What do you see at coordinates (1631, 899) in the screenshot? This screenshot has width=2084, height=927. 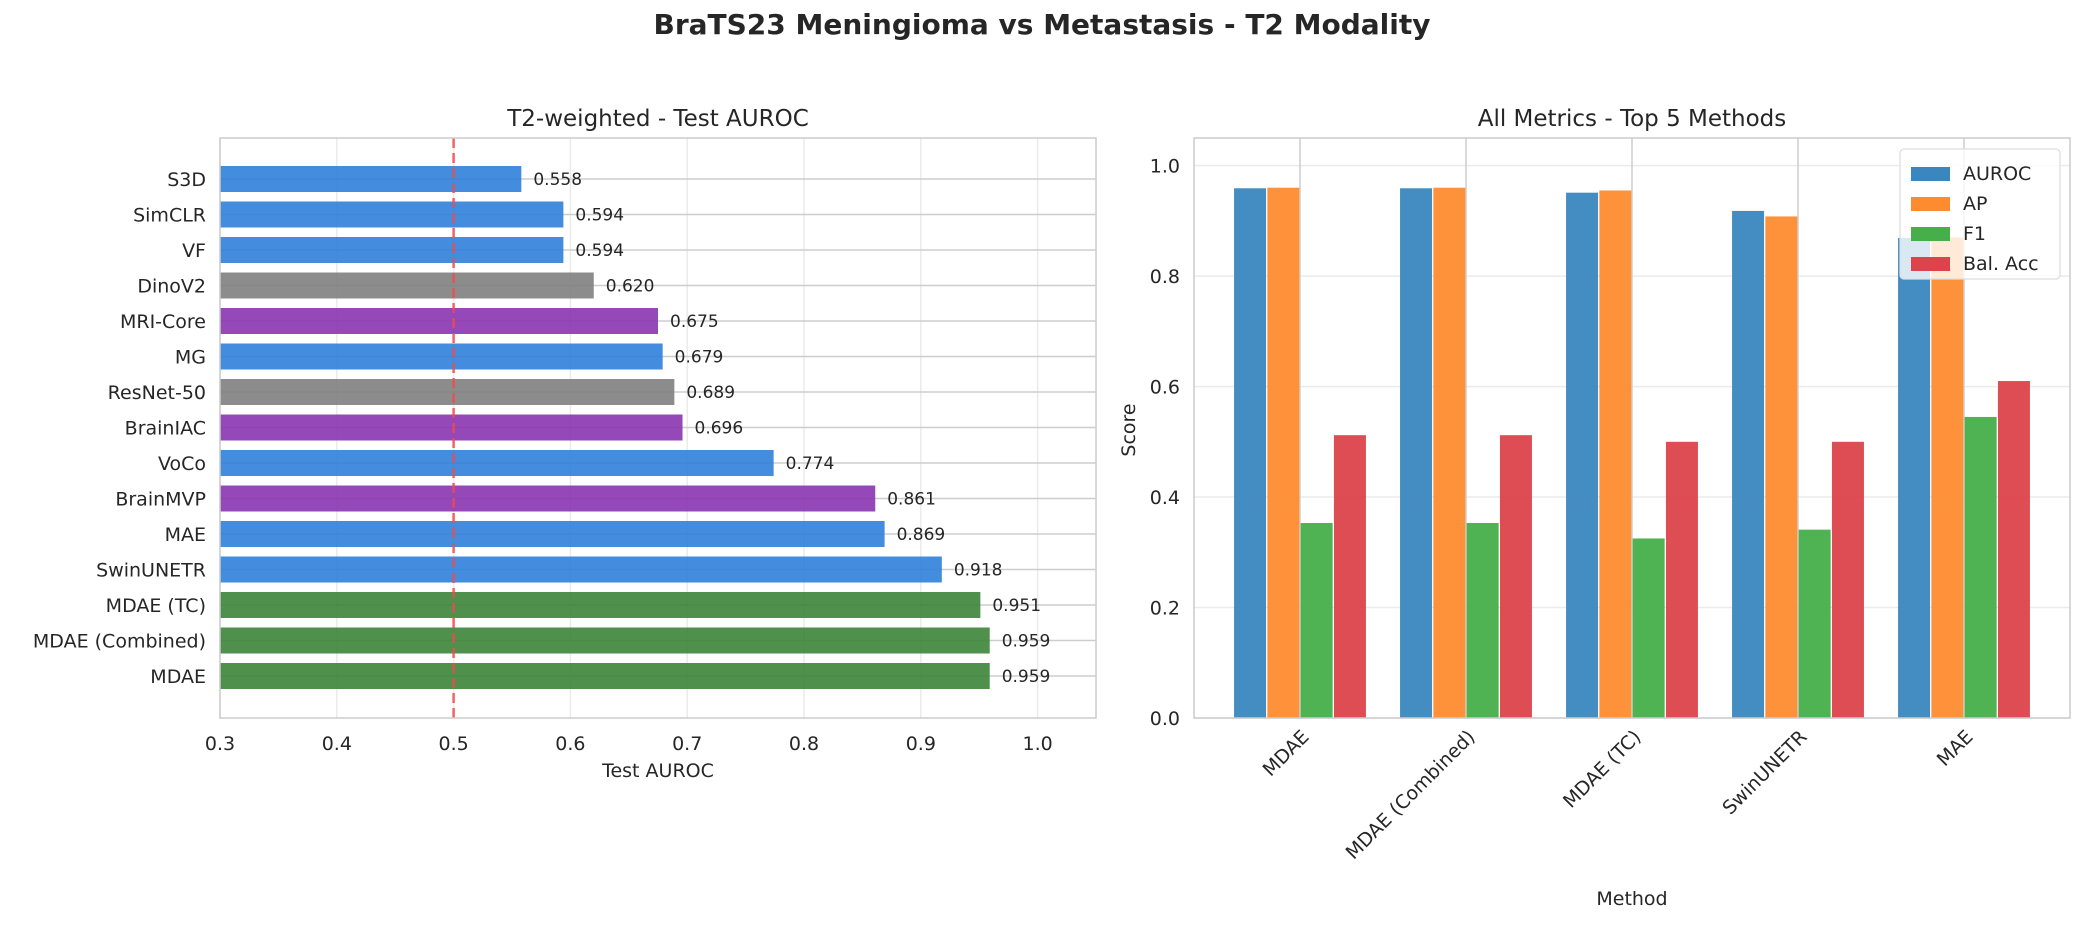 I see `right-x-axis-label: Method` at bounding box center [1631, 899].